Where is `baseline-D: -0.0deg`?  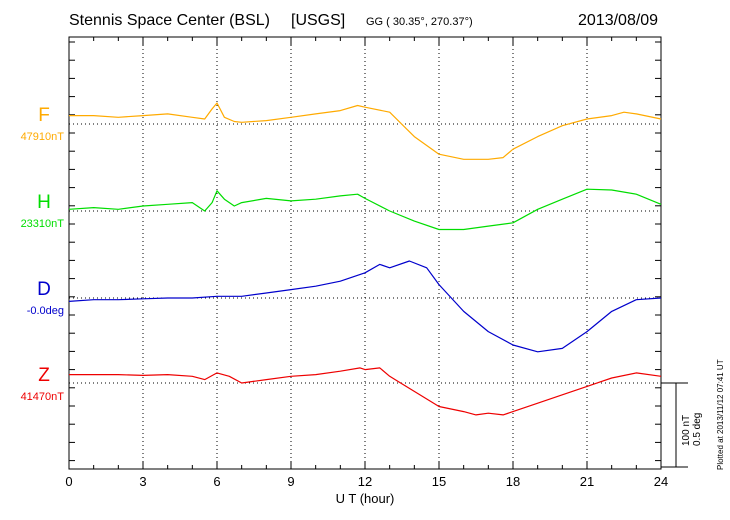
baseline-D: -0.0deg is located at coordinates (45, 311).